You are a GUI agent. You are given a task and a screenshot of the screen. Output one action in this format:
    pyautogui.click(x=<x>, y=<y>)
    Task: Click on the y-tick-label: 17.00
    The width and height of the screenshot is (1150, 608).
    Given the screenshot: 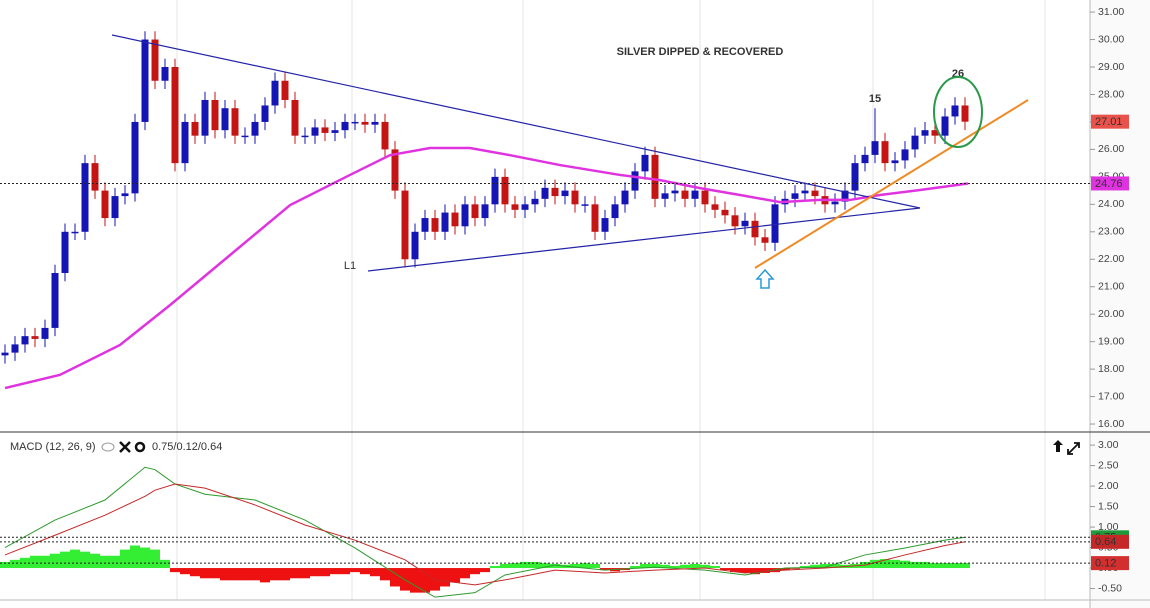 What is the action you would take?
    pyautogui.click(x=1111, y=396)
    